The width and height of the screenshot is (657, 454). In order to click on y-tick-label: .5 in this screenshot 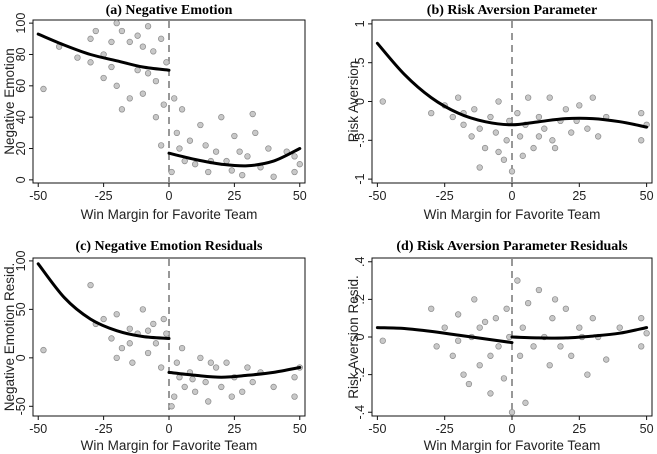, I will do `click(360, 62)`.